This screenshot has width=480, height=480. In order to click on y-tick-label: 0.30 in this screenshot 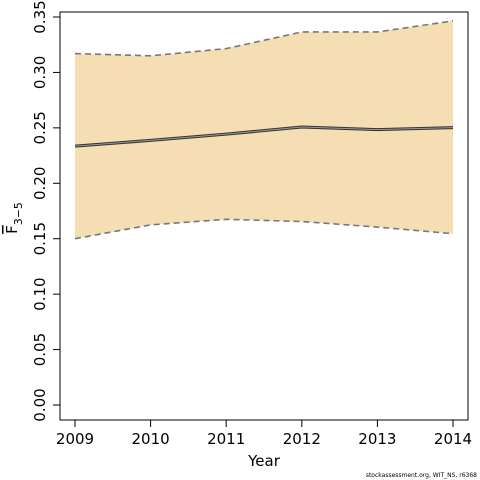, I will do `click(40, 72)`.